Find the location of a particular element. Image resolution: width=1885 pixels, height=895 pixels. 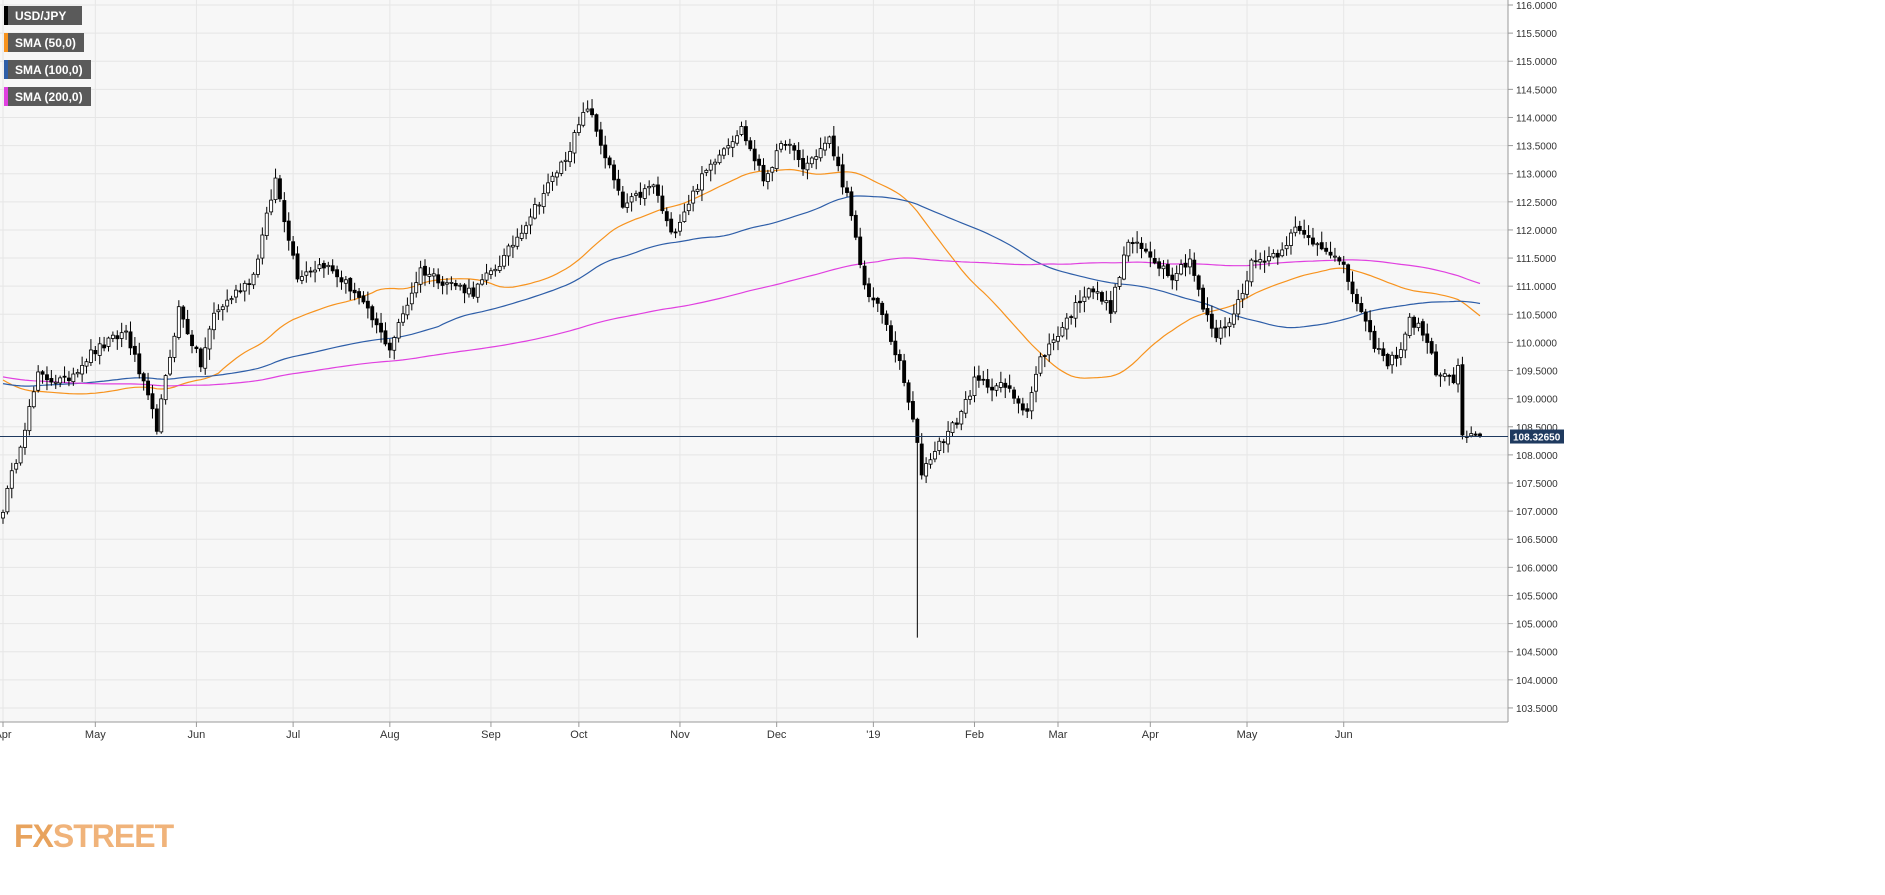

legend-sma100: SMA (100,0) is located at coordinates (47, 69).